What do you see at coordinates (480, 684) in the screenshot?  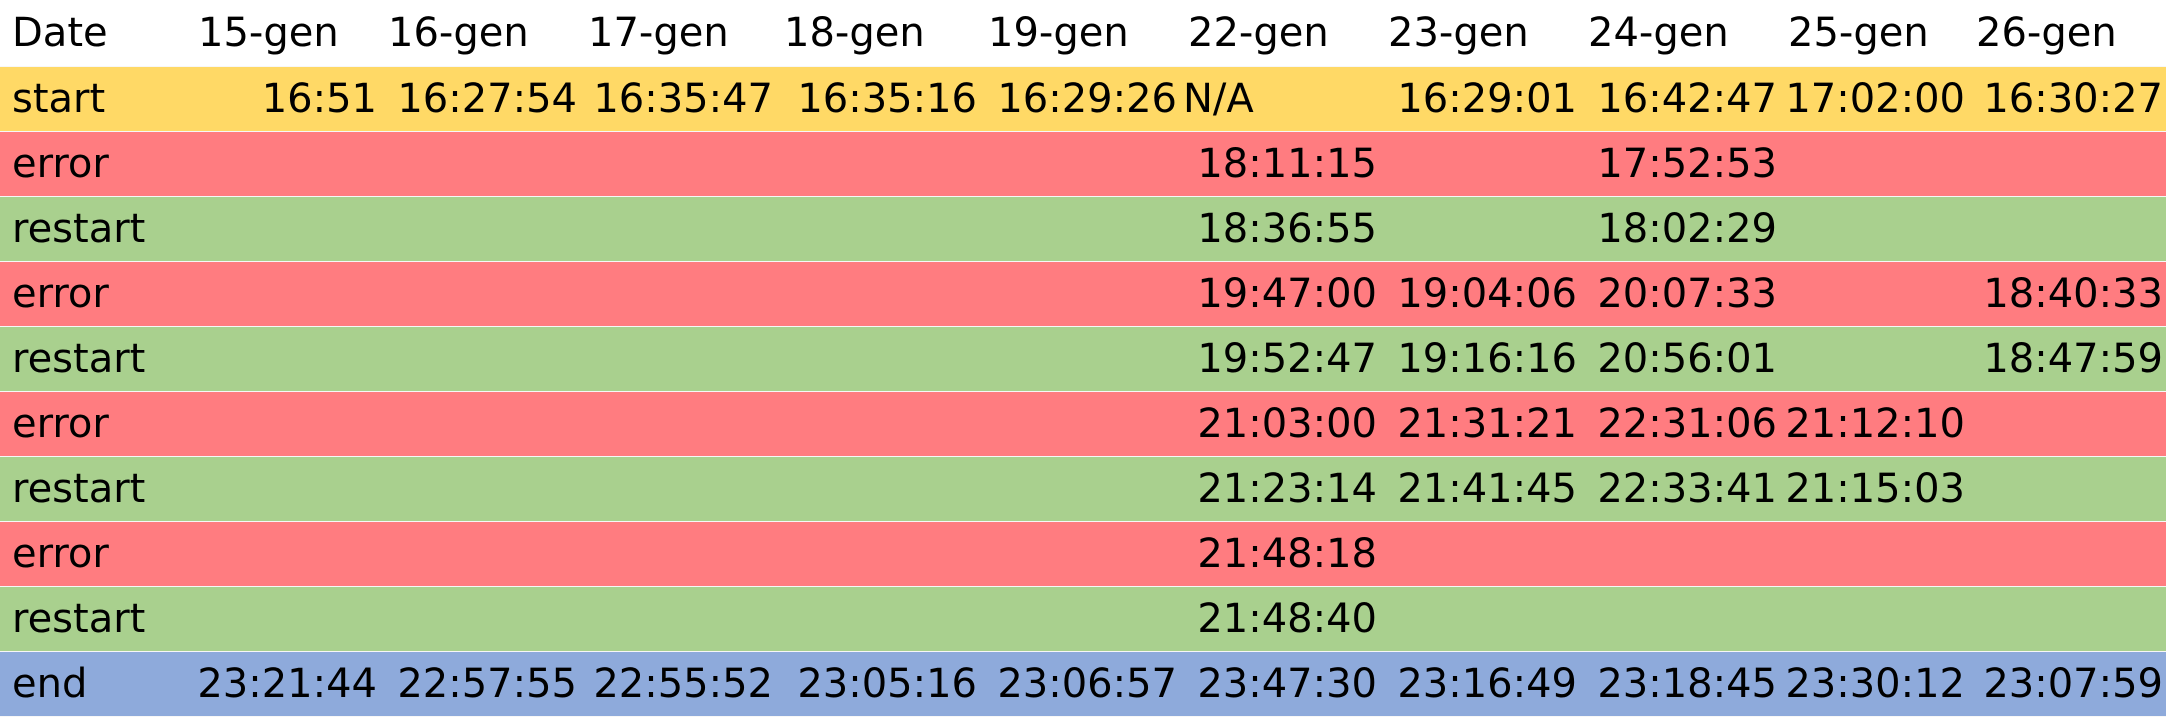 I see `table-cell: 22:57:55` at bounding box center [480, 684].